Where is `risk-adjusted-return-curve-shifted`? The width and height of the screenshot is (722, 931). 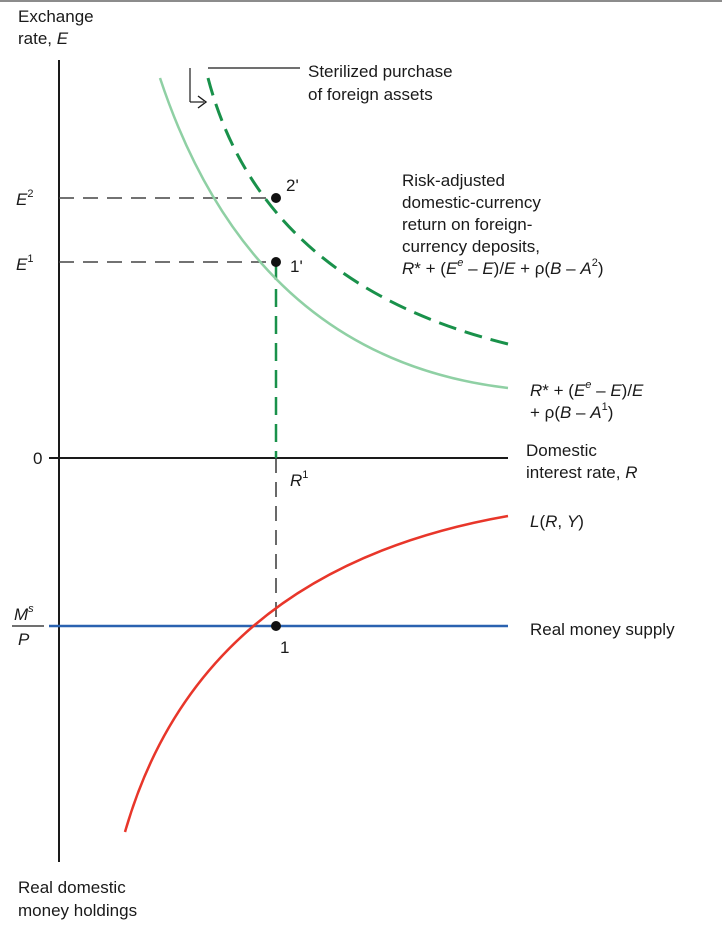
risk-adjusted-return-curve-shifted is located at coordinates (357, 211).